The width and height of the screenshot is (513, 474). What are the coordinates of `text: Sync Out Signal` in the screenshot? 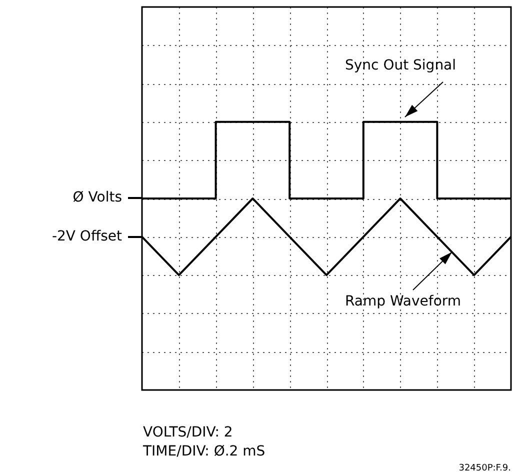 It's located at (400, 66).